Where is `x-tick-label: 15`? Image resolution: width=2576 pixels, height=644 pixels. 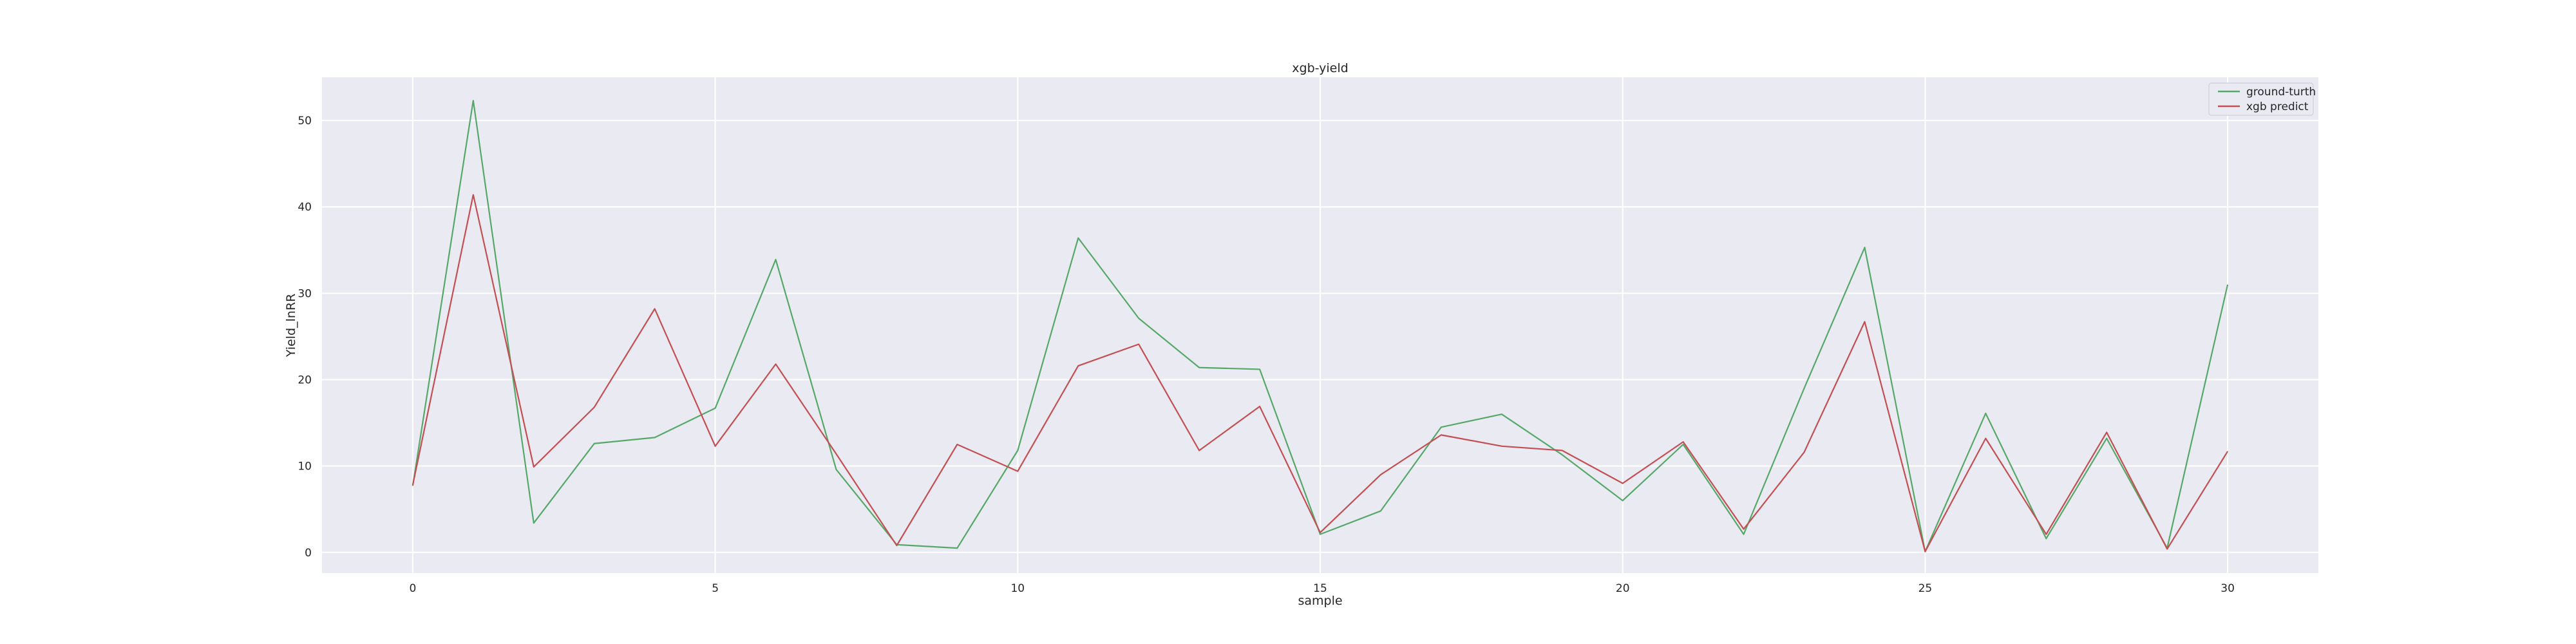
x-tick-label: 15 is located at coordinates (1320, 588).